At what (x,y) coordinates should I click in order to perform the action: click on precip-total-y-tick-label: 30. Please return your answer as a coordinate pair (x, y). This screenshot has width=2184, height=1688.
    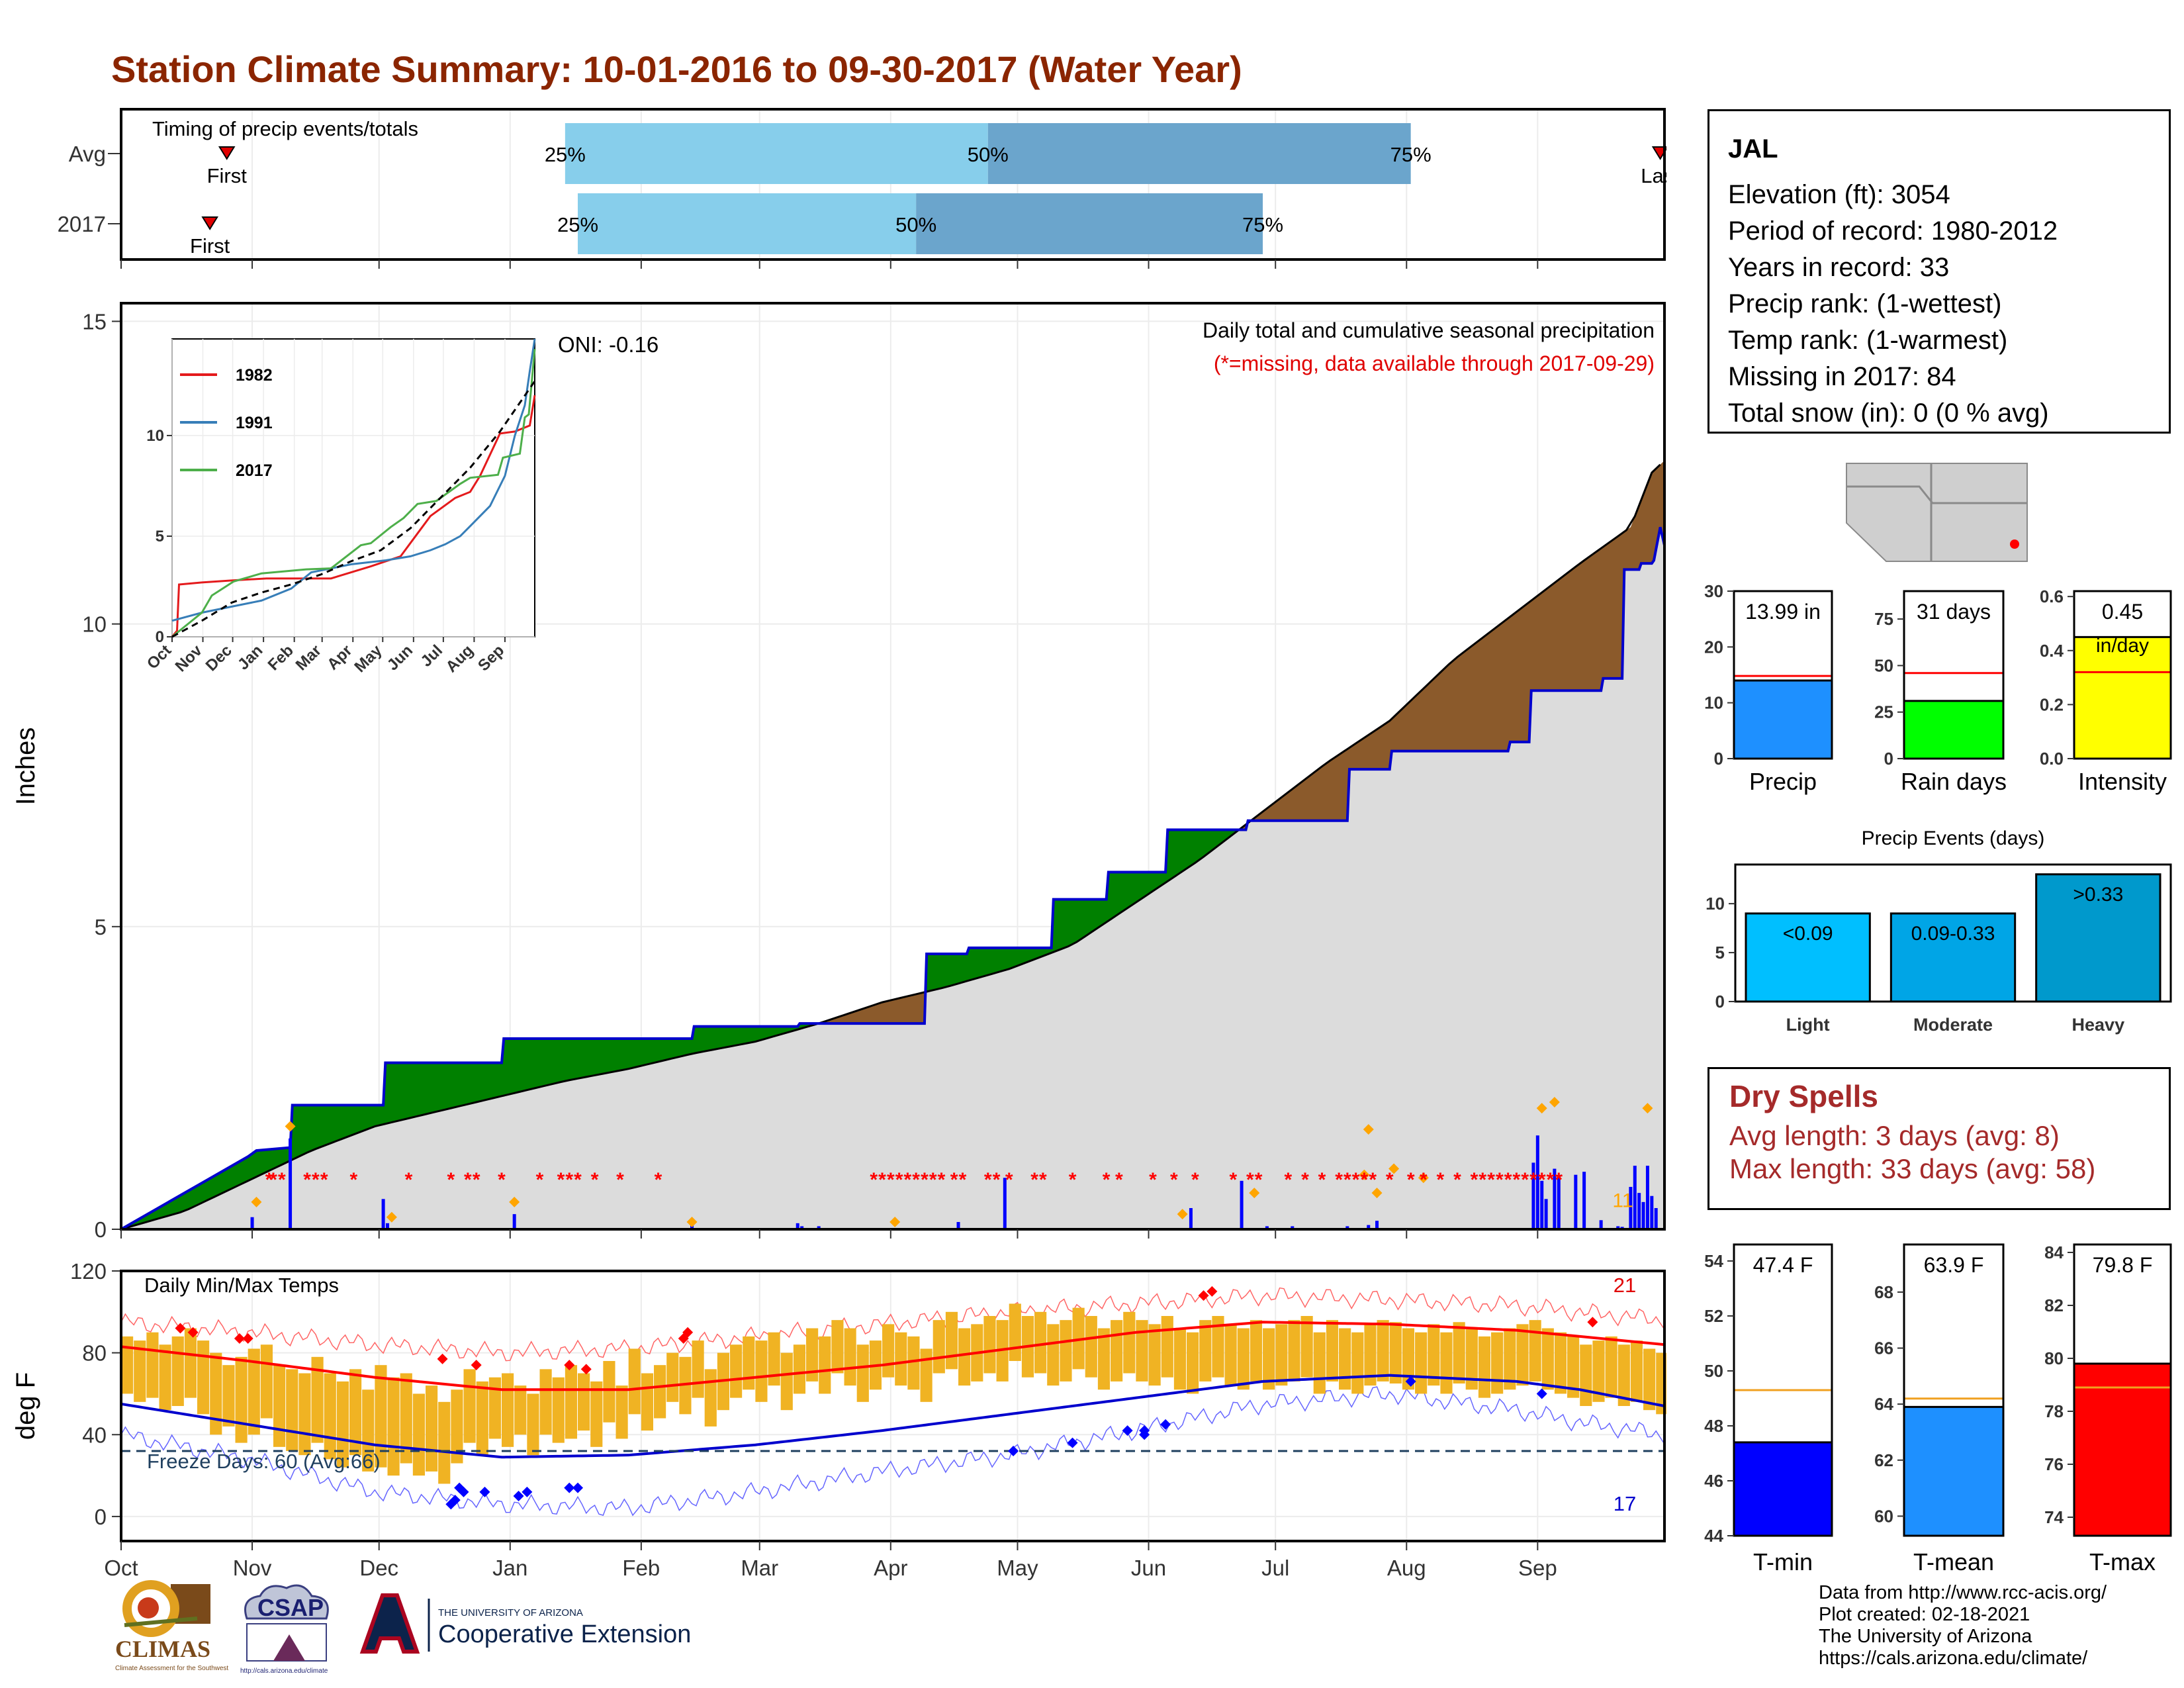
    Looking at the image, I should click on (1713, 591).